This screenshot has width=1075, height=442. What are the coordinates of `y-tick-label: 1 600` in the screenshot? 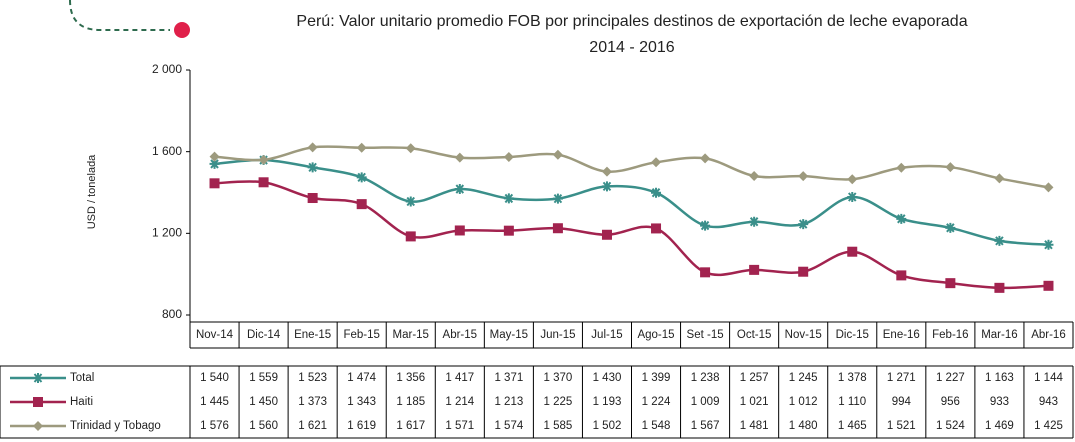 It's located at (167, 151).